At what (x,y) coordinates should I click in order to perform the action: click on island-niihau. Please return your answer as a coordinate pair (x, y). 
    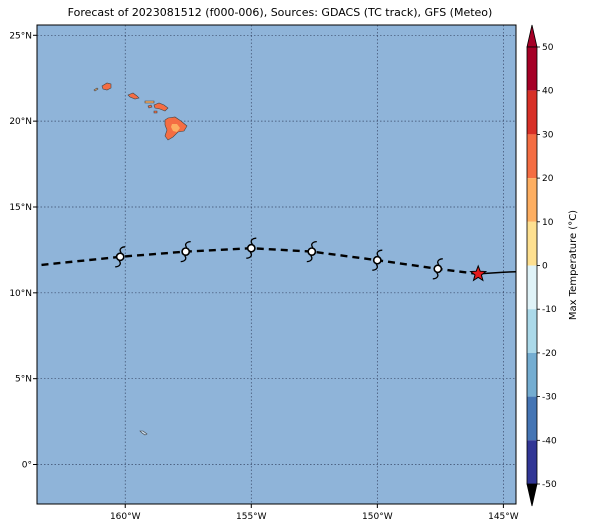
    Looking at the image, I should click on (96, 89).